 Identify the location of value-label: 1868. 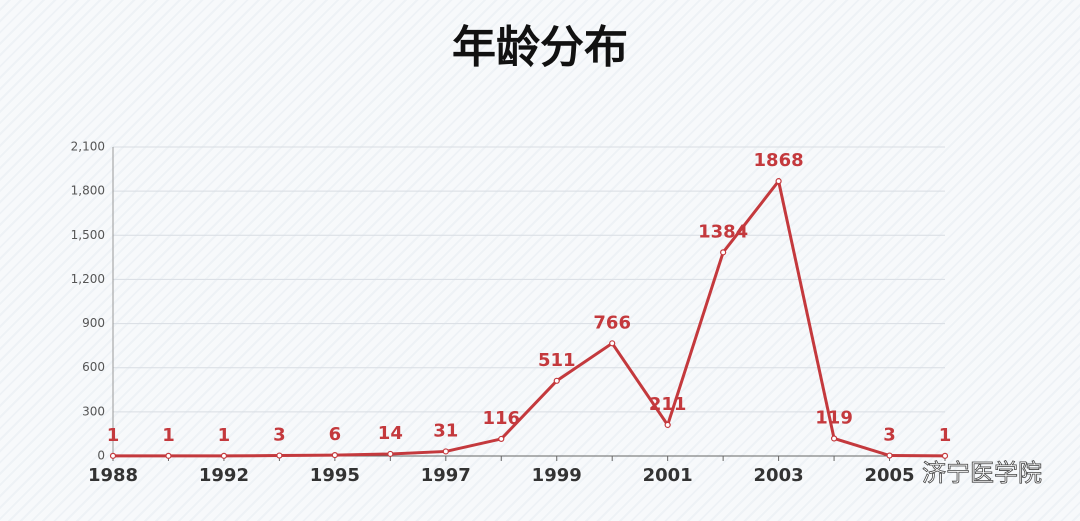
(779, 160).